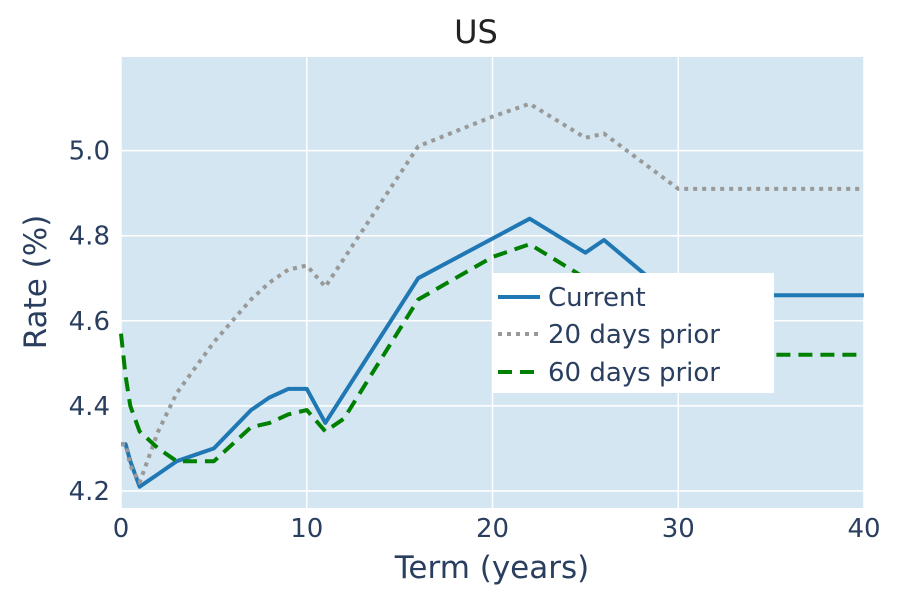 Image resolution: width=913 pixels, height=601 pixels. I want to click on legend-label-60-days: 60 days prior, so click(634, 373).